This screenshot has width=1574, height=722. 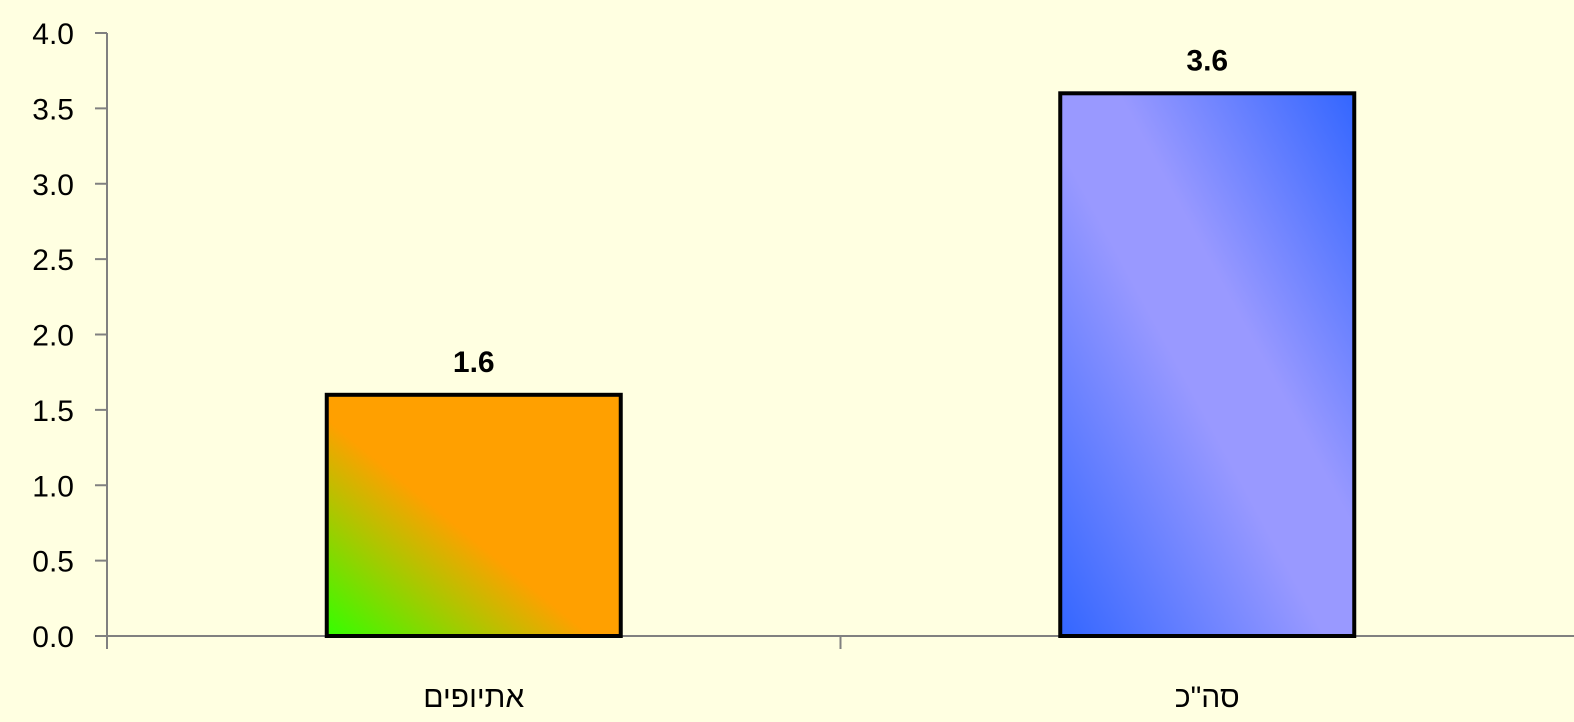 I want to click on y-tick-label: 0.5, so click(x=53, y=562).